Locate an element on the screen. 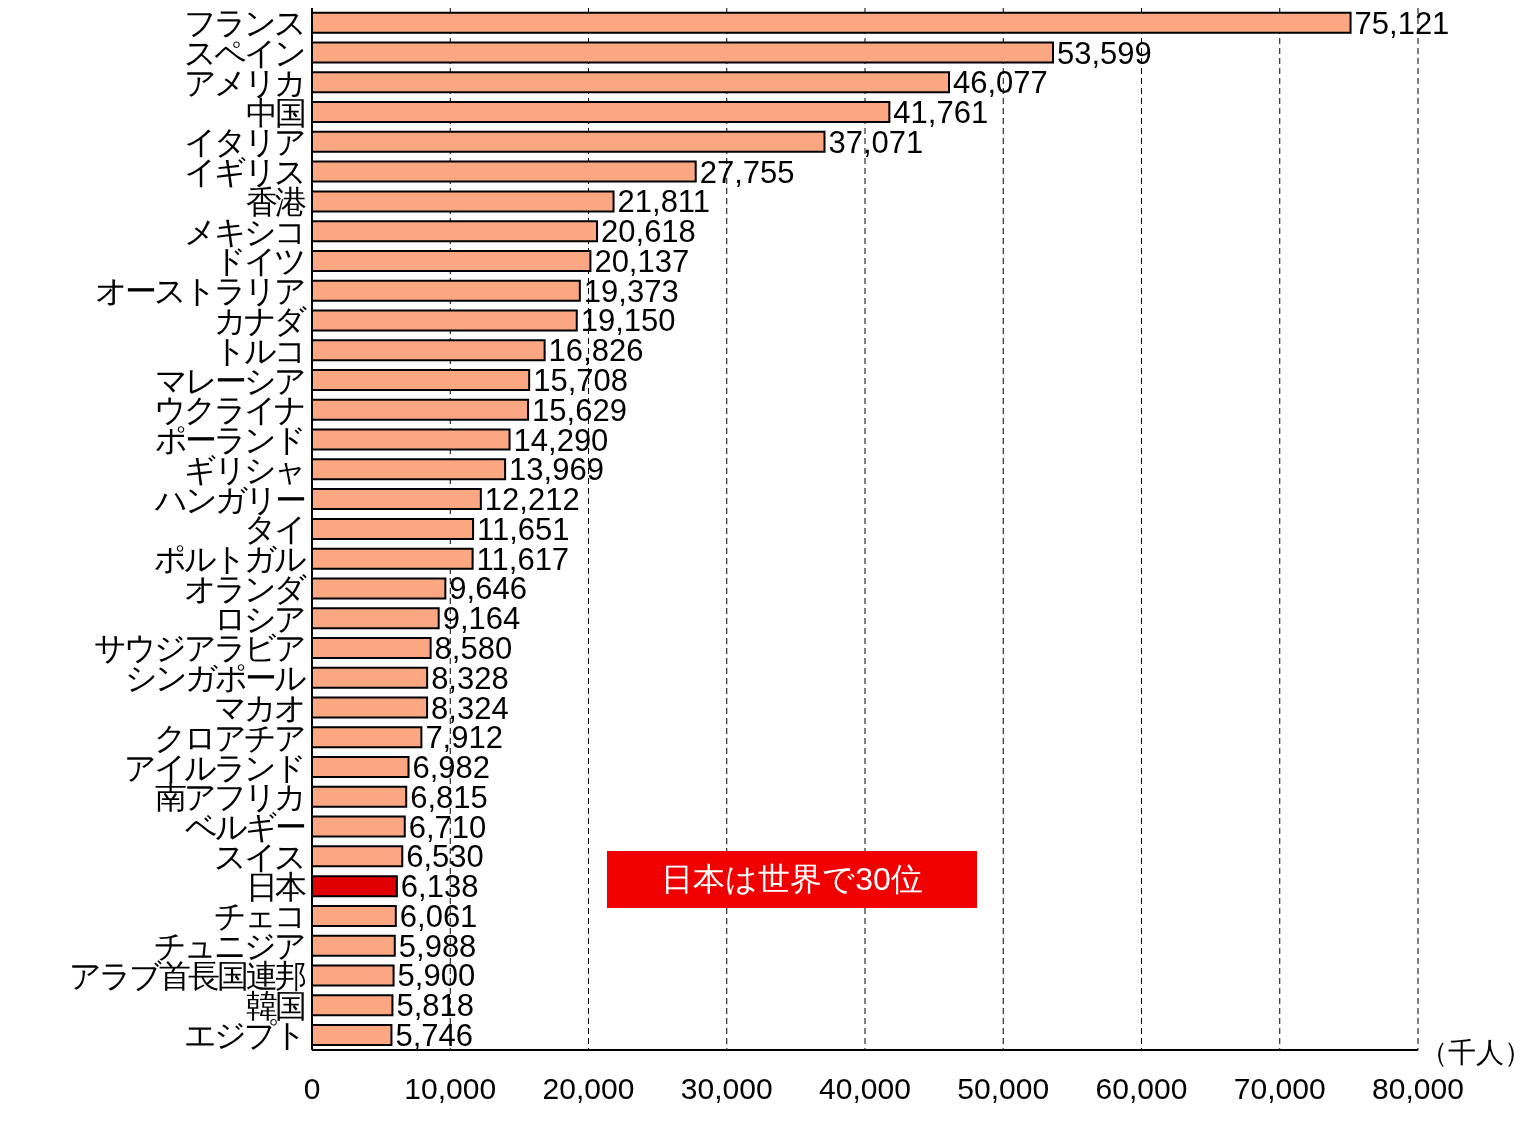 This screenshot has width=1534, height=1125. callout-box: 日本は世界で30位 is located at coordinates (792, 879).